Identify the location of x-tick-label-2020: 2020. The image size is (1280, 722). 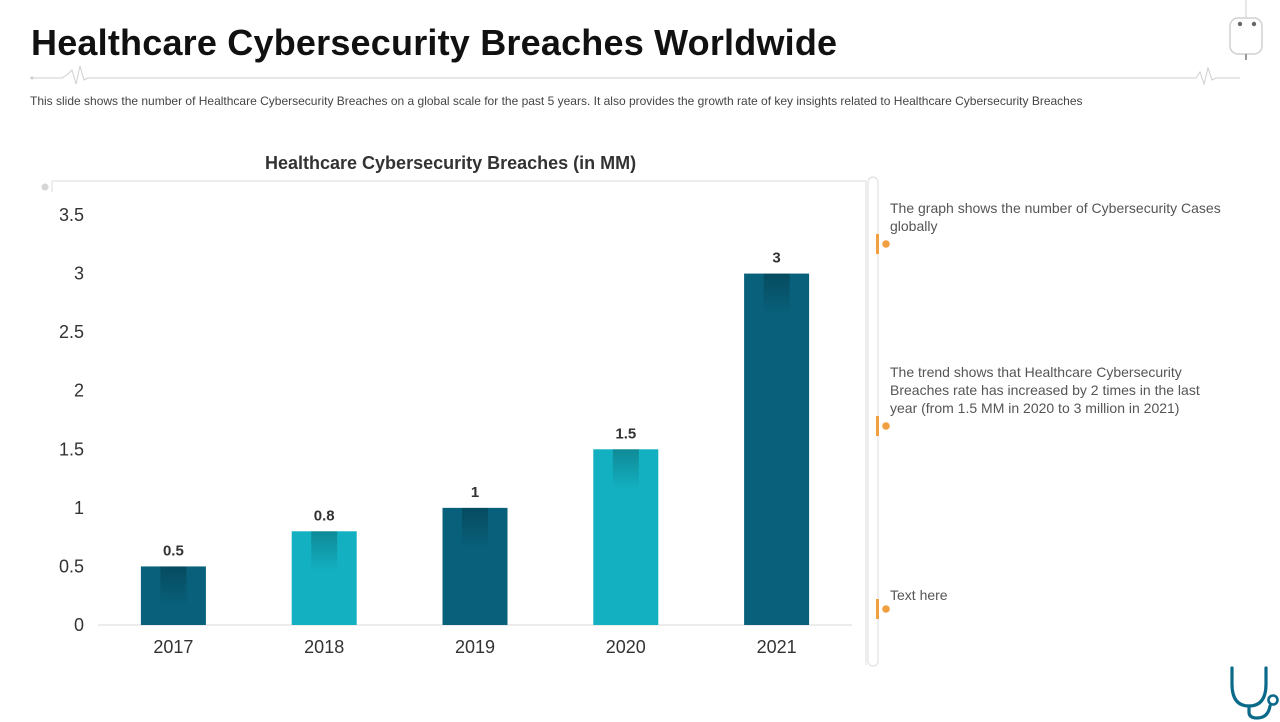
(626, 647).